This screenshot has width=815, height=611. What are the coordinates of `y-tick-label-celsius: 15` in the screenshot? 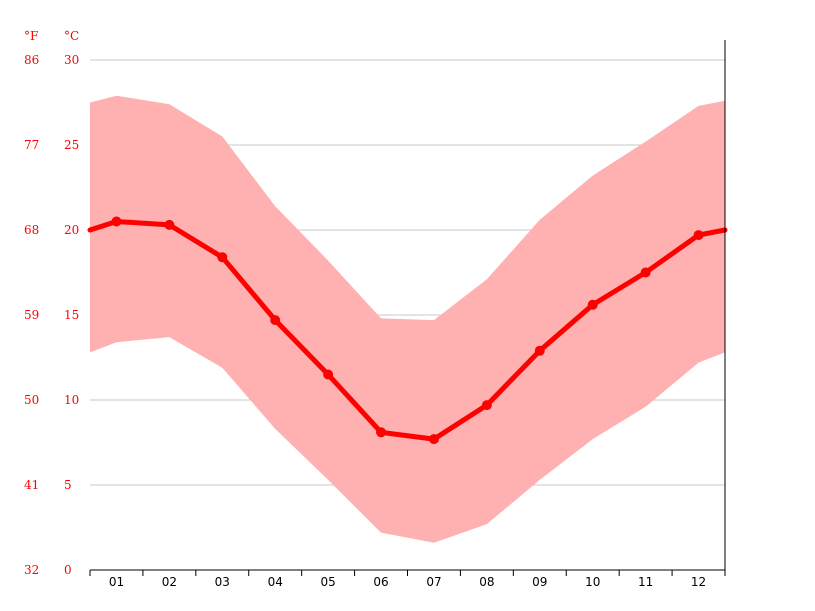 It's located at (71, 315).